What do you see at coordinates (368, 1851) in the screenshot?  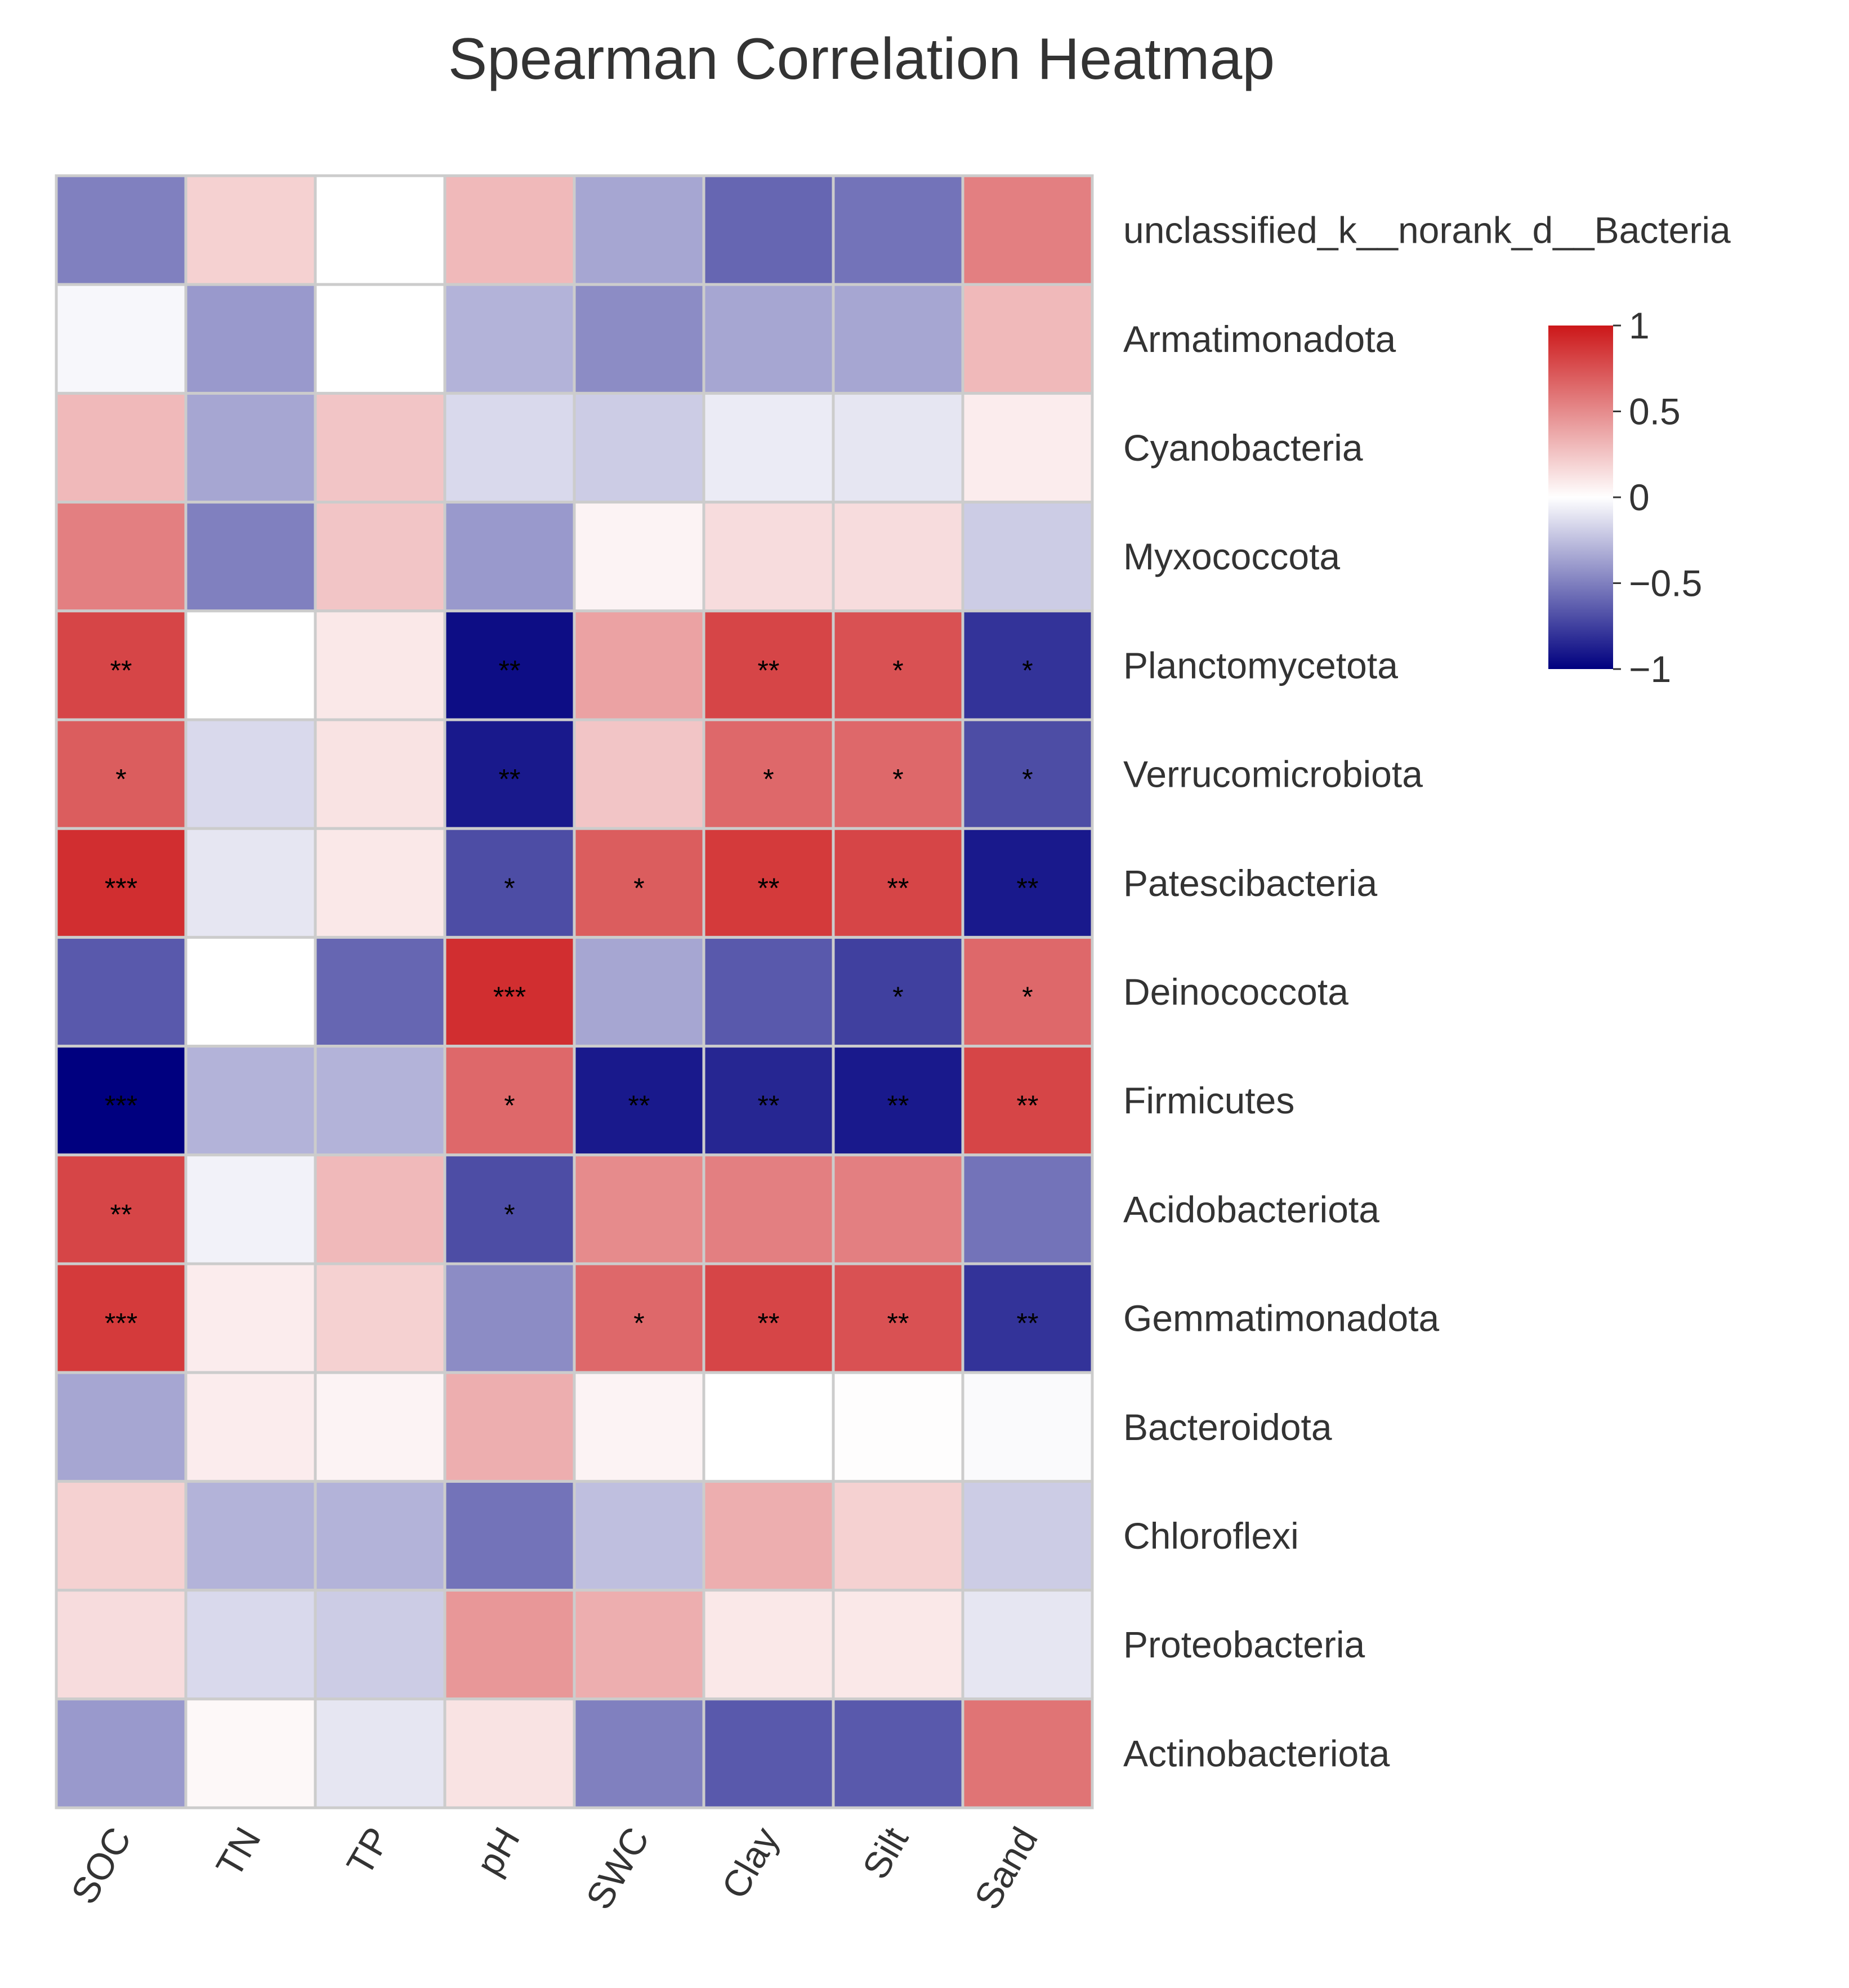 I see `column-label: TP` at bounding box center [368, 1851].